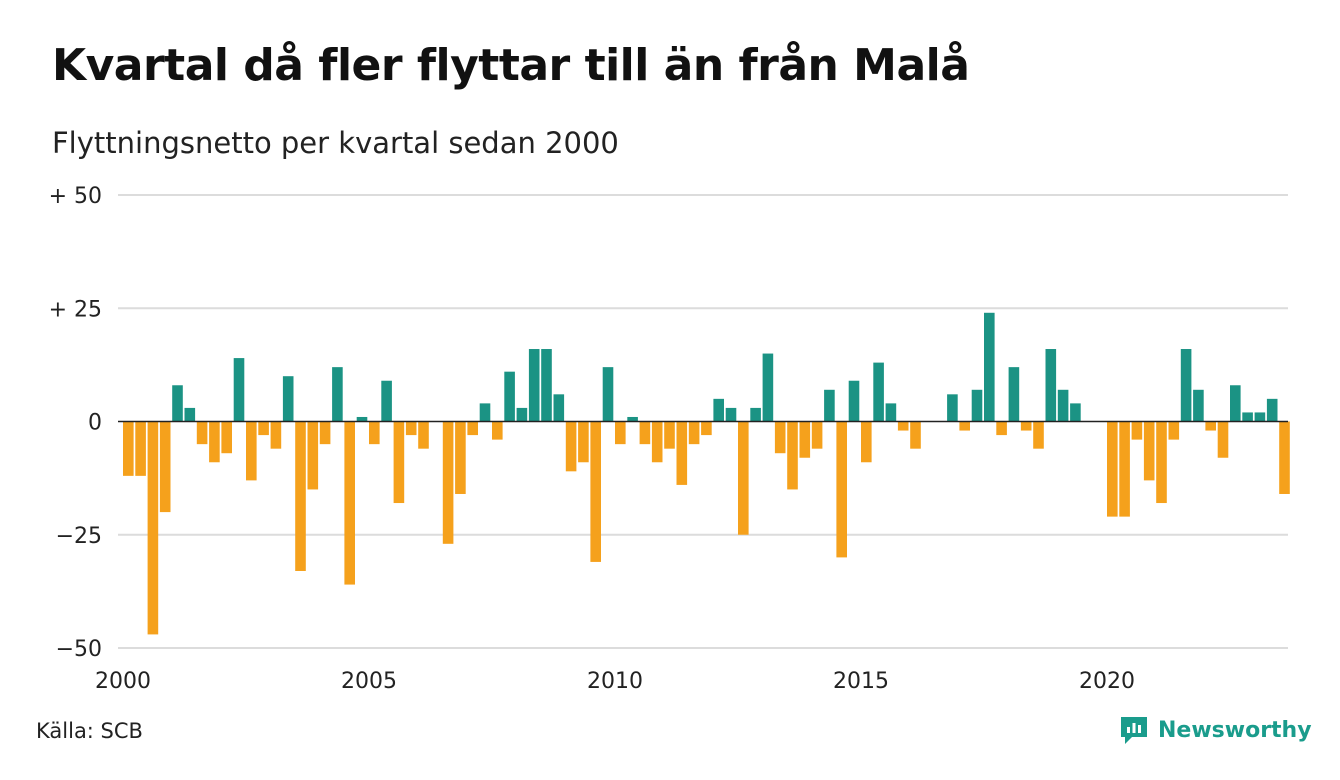 This screenshot has height=780, width=1340. I want to click on x-tick-label: 2020, so click(1107, 681).